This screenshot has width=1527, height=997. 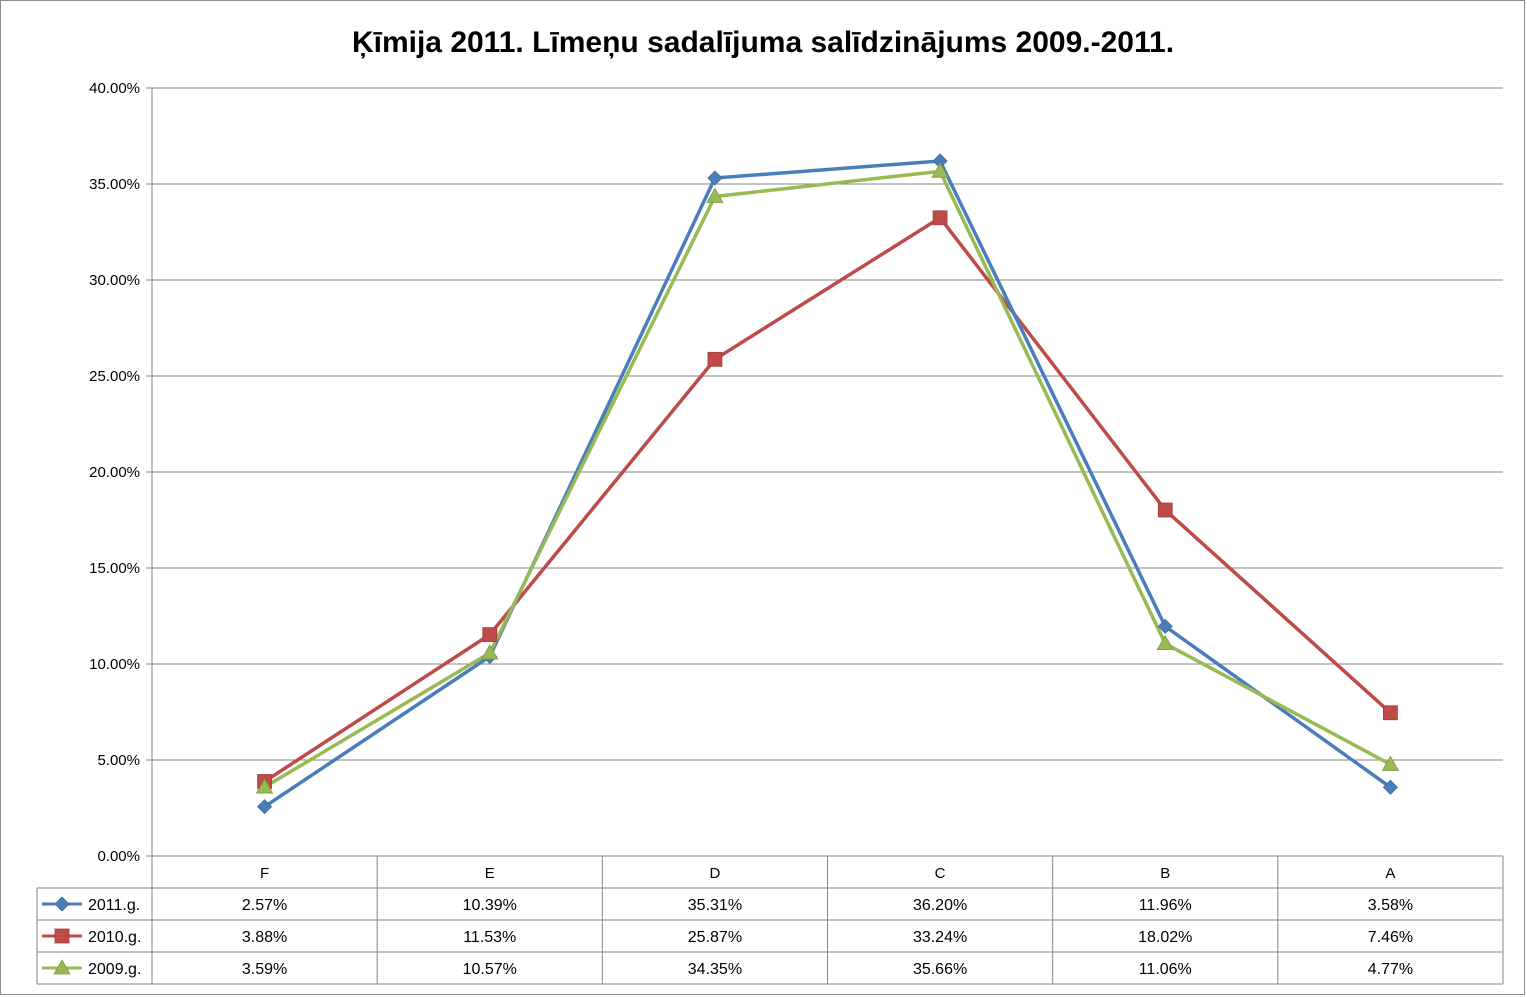 What do you see at coordinates (490, 873) in the screenshot?
I see `x-tick-label: E` at bounding box center [490, 873].